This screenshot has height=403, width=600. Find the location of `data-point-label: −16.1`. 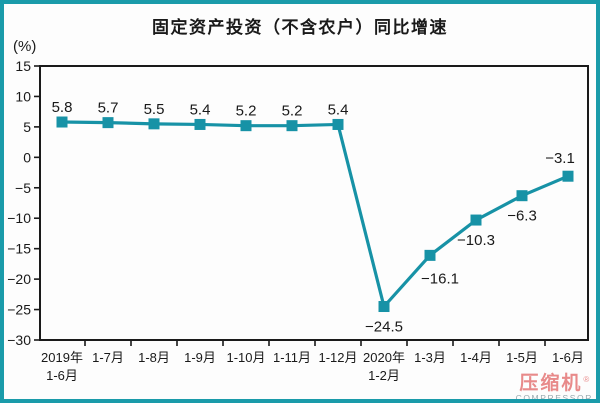

data-point-label: −16.1 is located at coordinates (440, 278).